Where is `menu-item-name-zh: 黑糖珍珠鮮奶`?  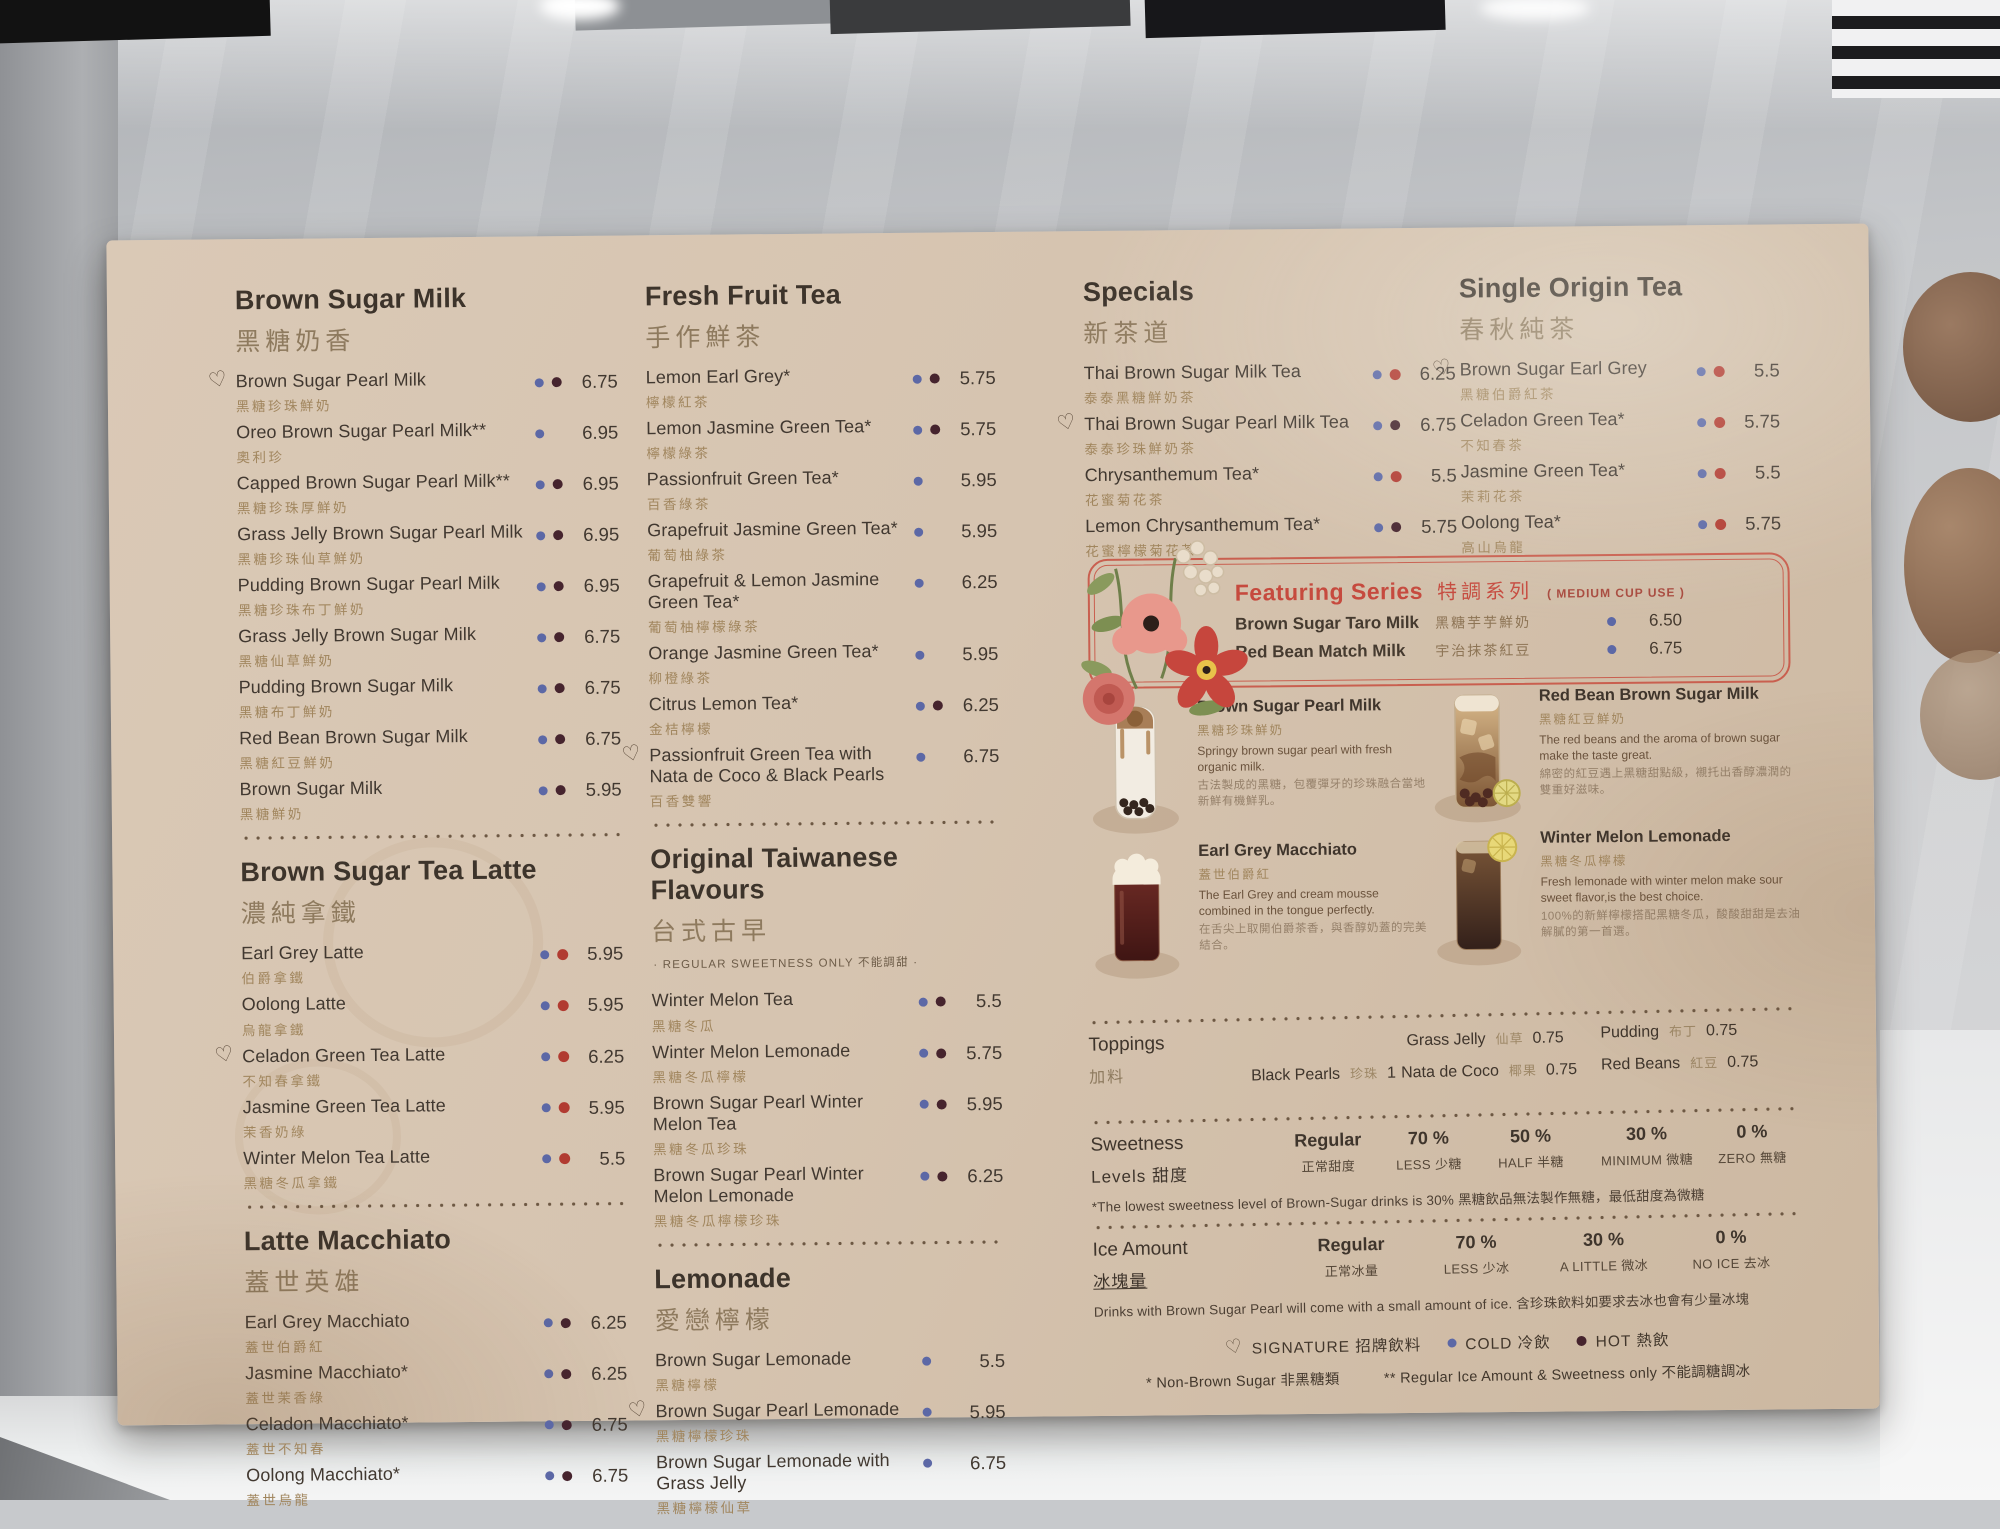
menu-item-name-zh: 黑糖珍珠鮮奶 is located at coordinates (383, 403).